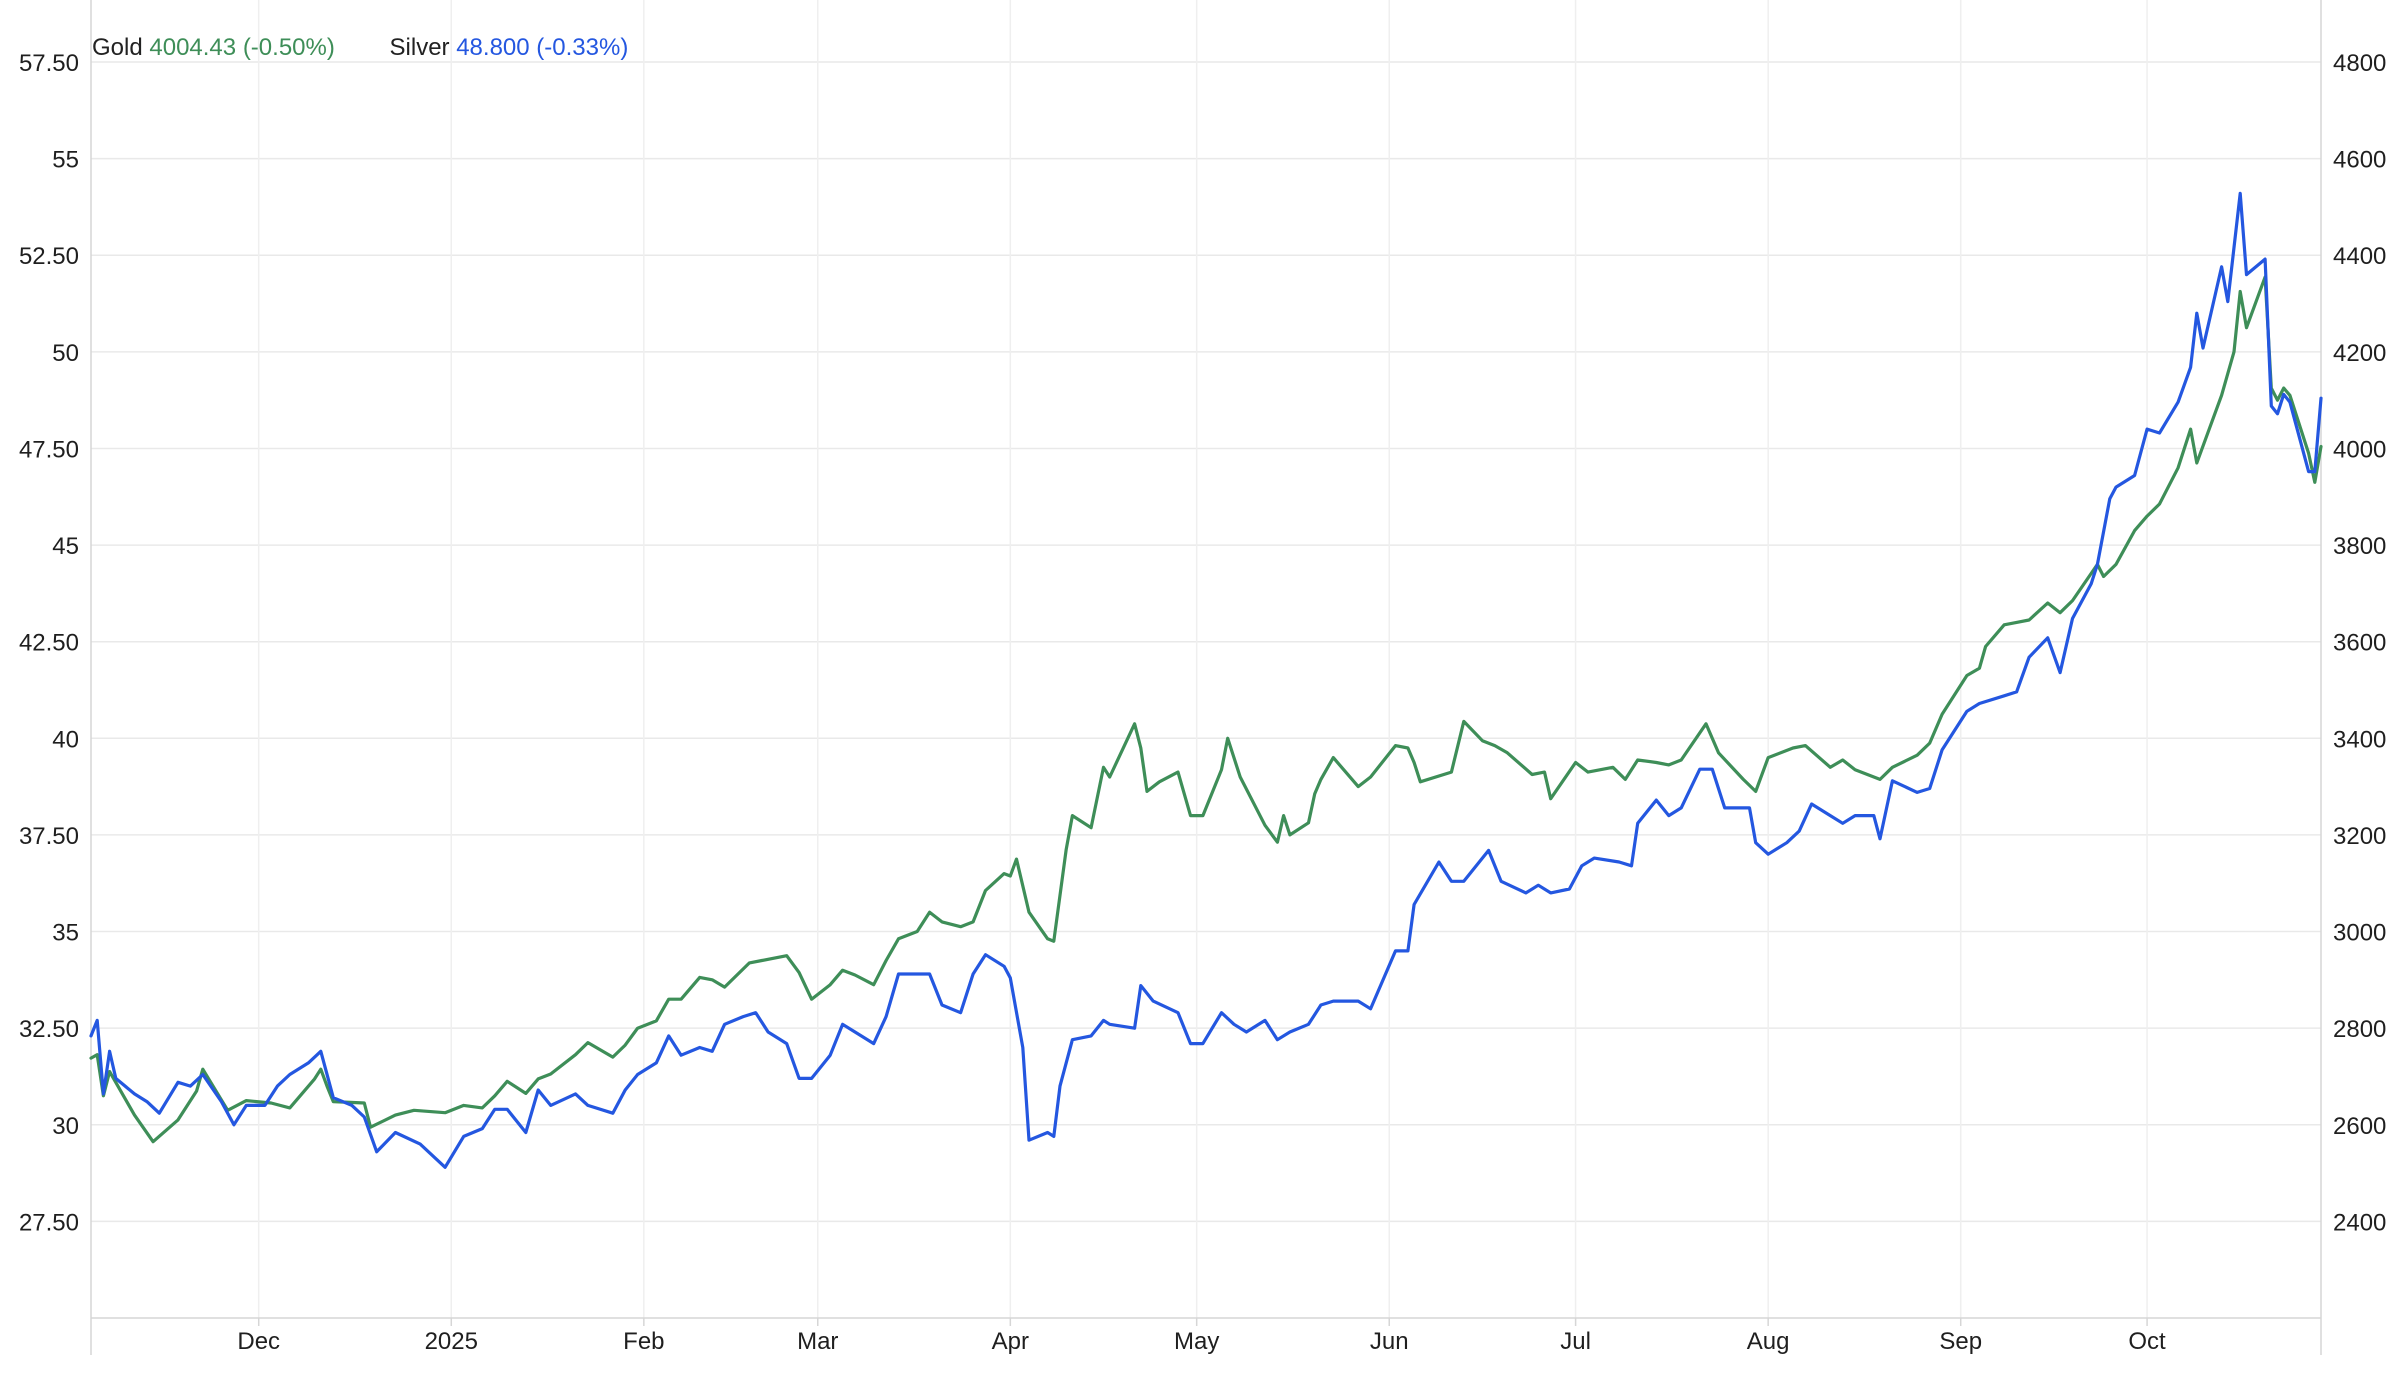 Image resolution: width=2400 pixels, height=1382 pixels. What do you see at coordinates (817, 1341) in the screenshot?
I see `x-tick-label: Mar` at bounding box center [817, 1341].